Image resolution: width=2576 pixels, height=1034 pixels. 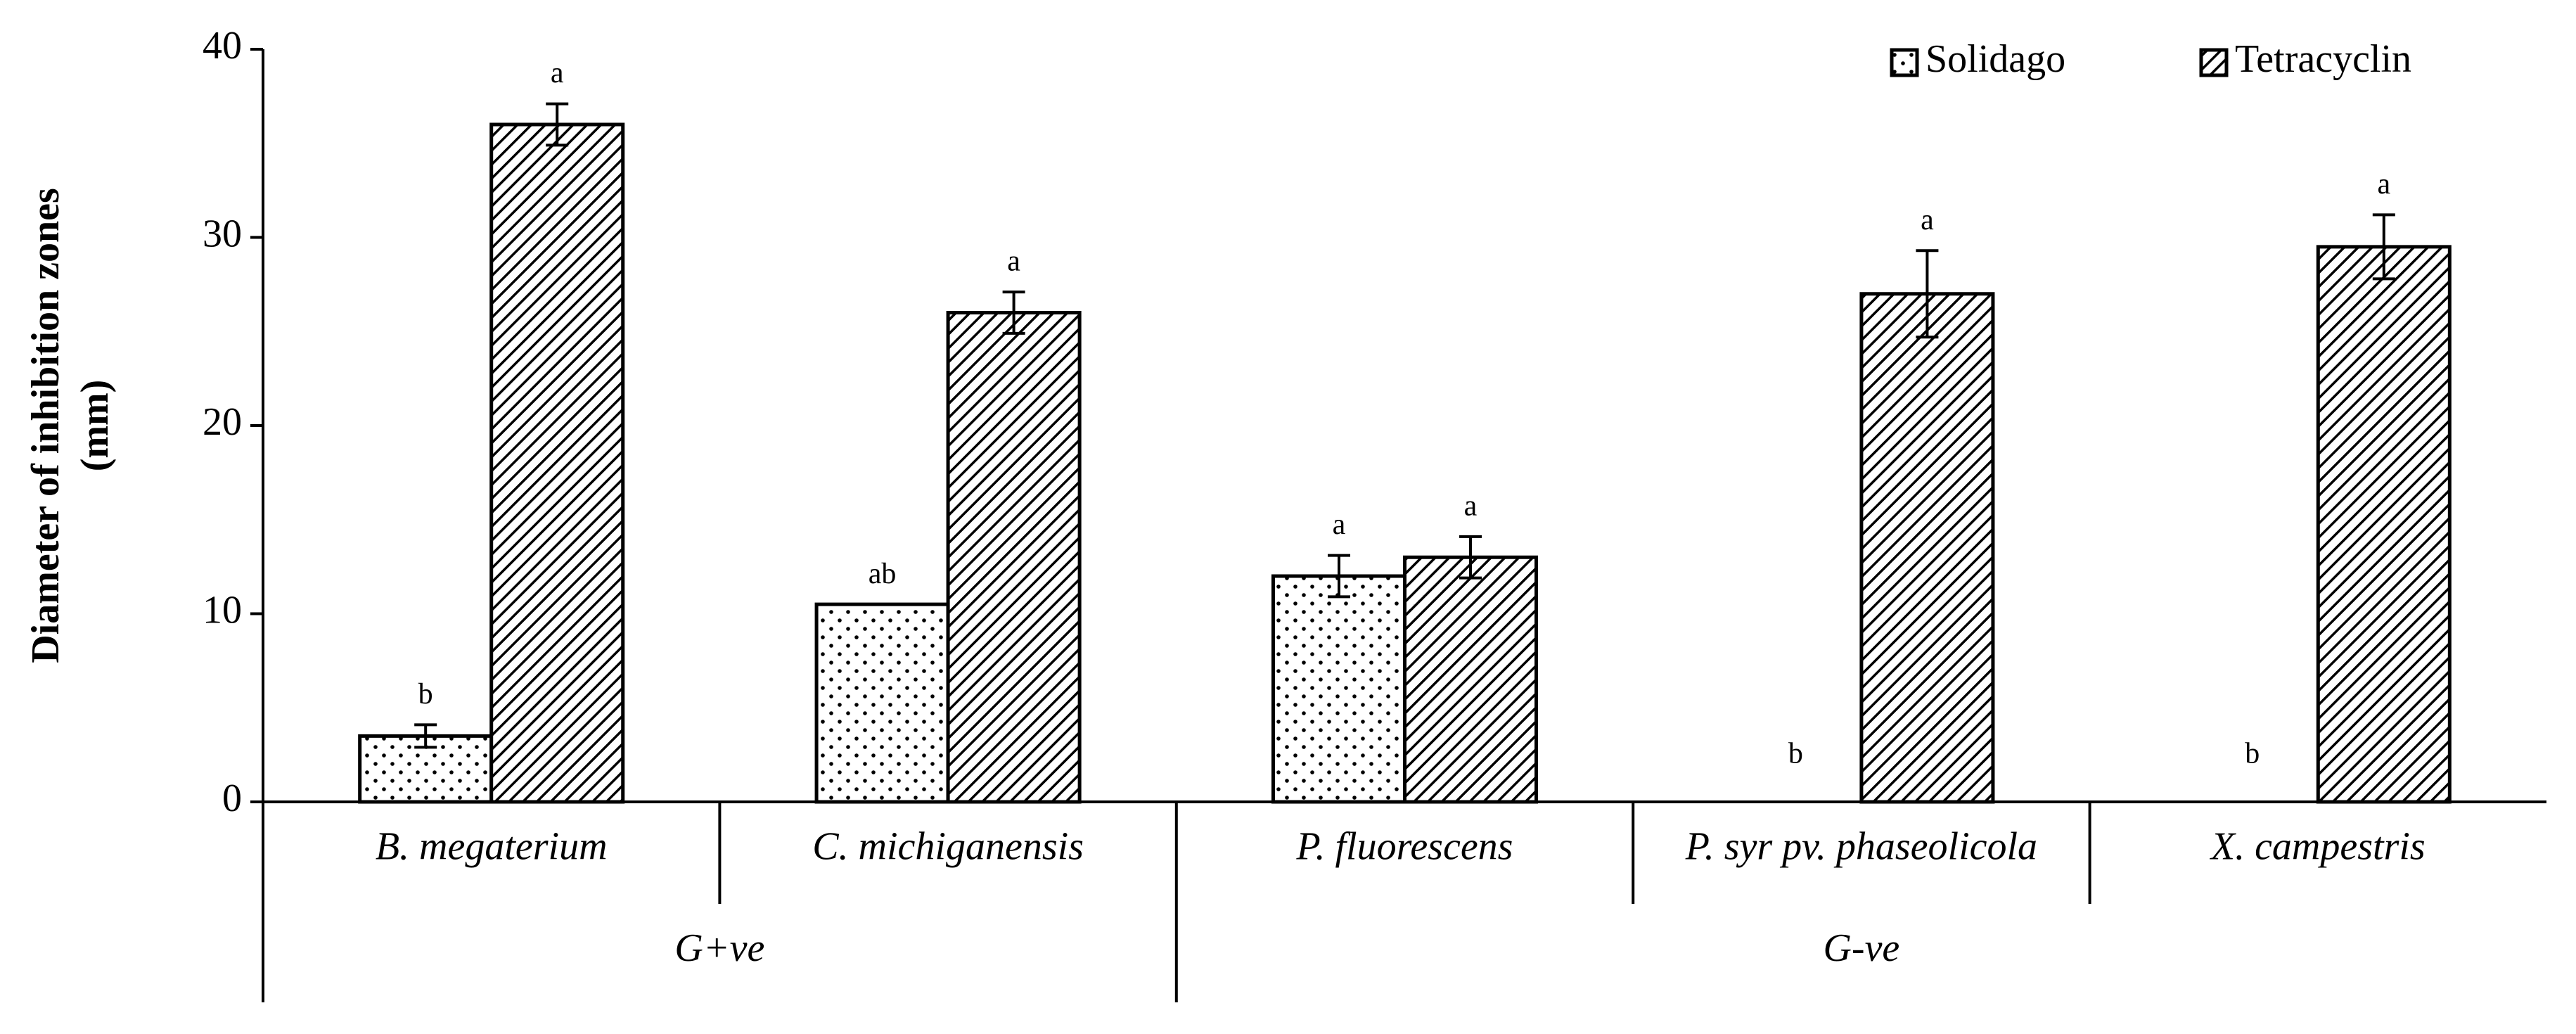 I want to click on x-tick-label: B. megaterium, so click(x=492, y=846).